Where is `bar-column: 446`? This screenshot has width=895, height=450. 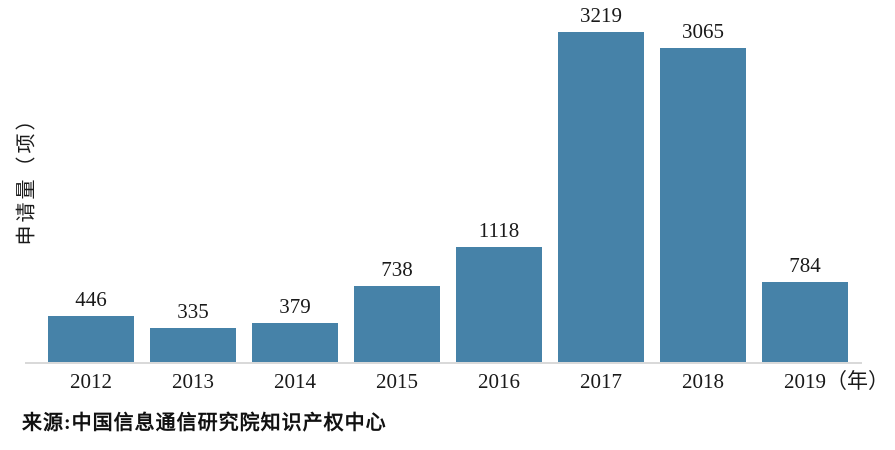 bar-column: 446 is located at coordinates (91, 324).